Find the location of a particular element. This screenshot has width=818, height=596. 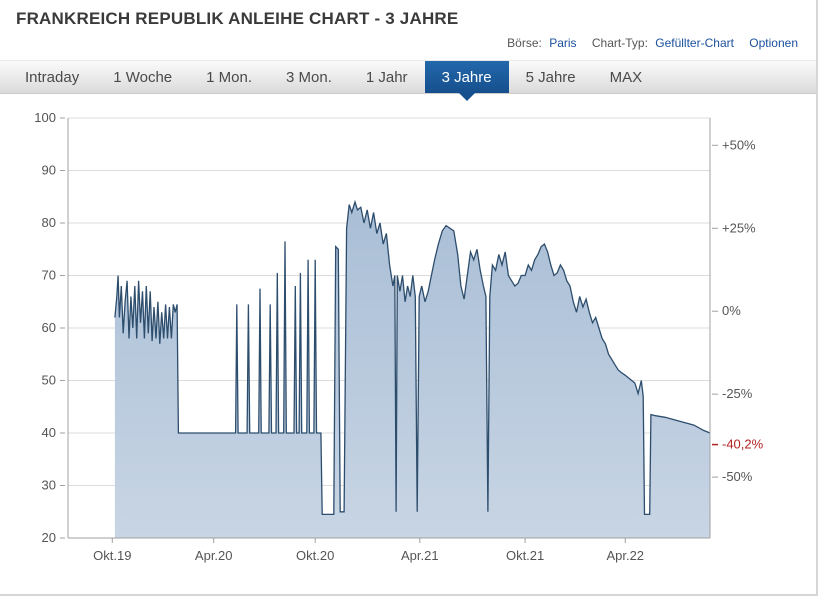

tab-label: 1 Woche is located at coordinates (143, 77).